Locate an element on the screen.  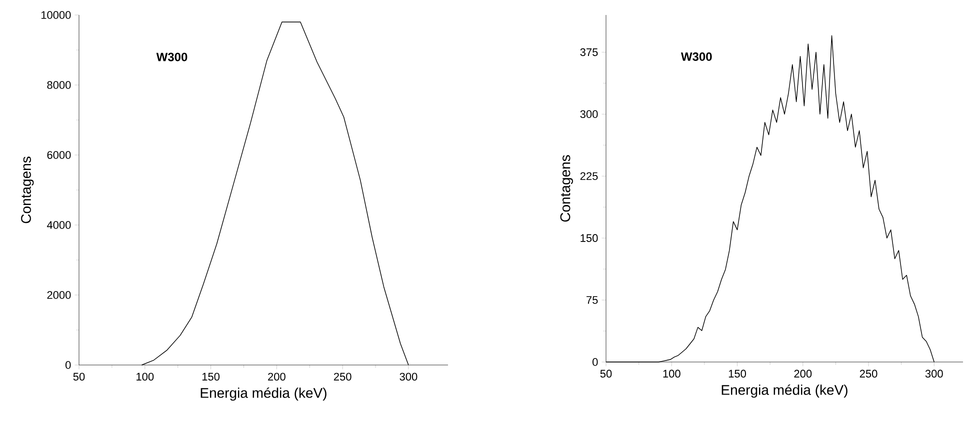
y-tick-label: 6000 is located at coordinates (59, 155).